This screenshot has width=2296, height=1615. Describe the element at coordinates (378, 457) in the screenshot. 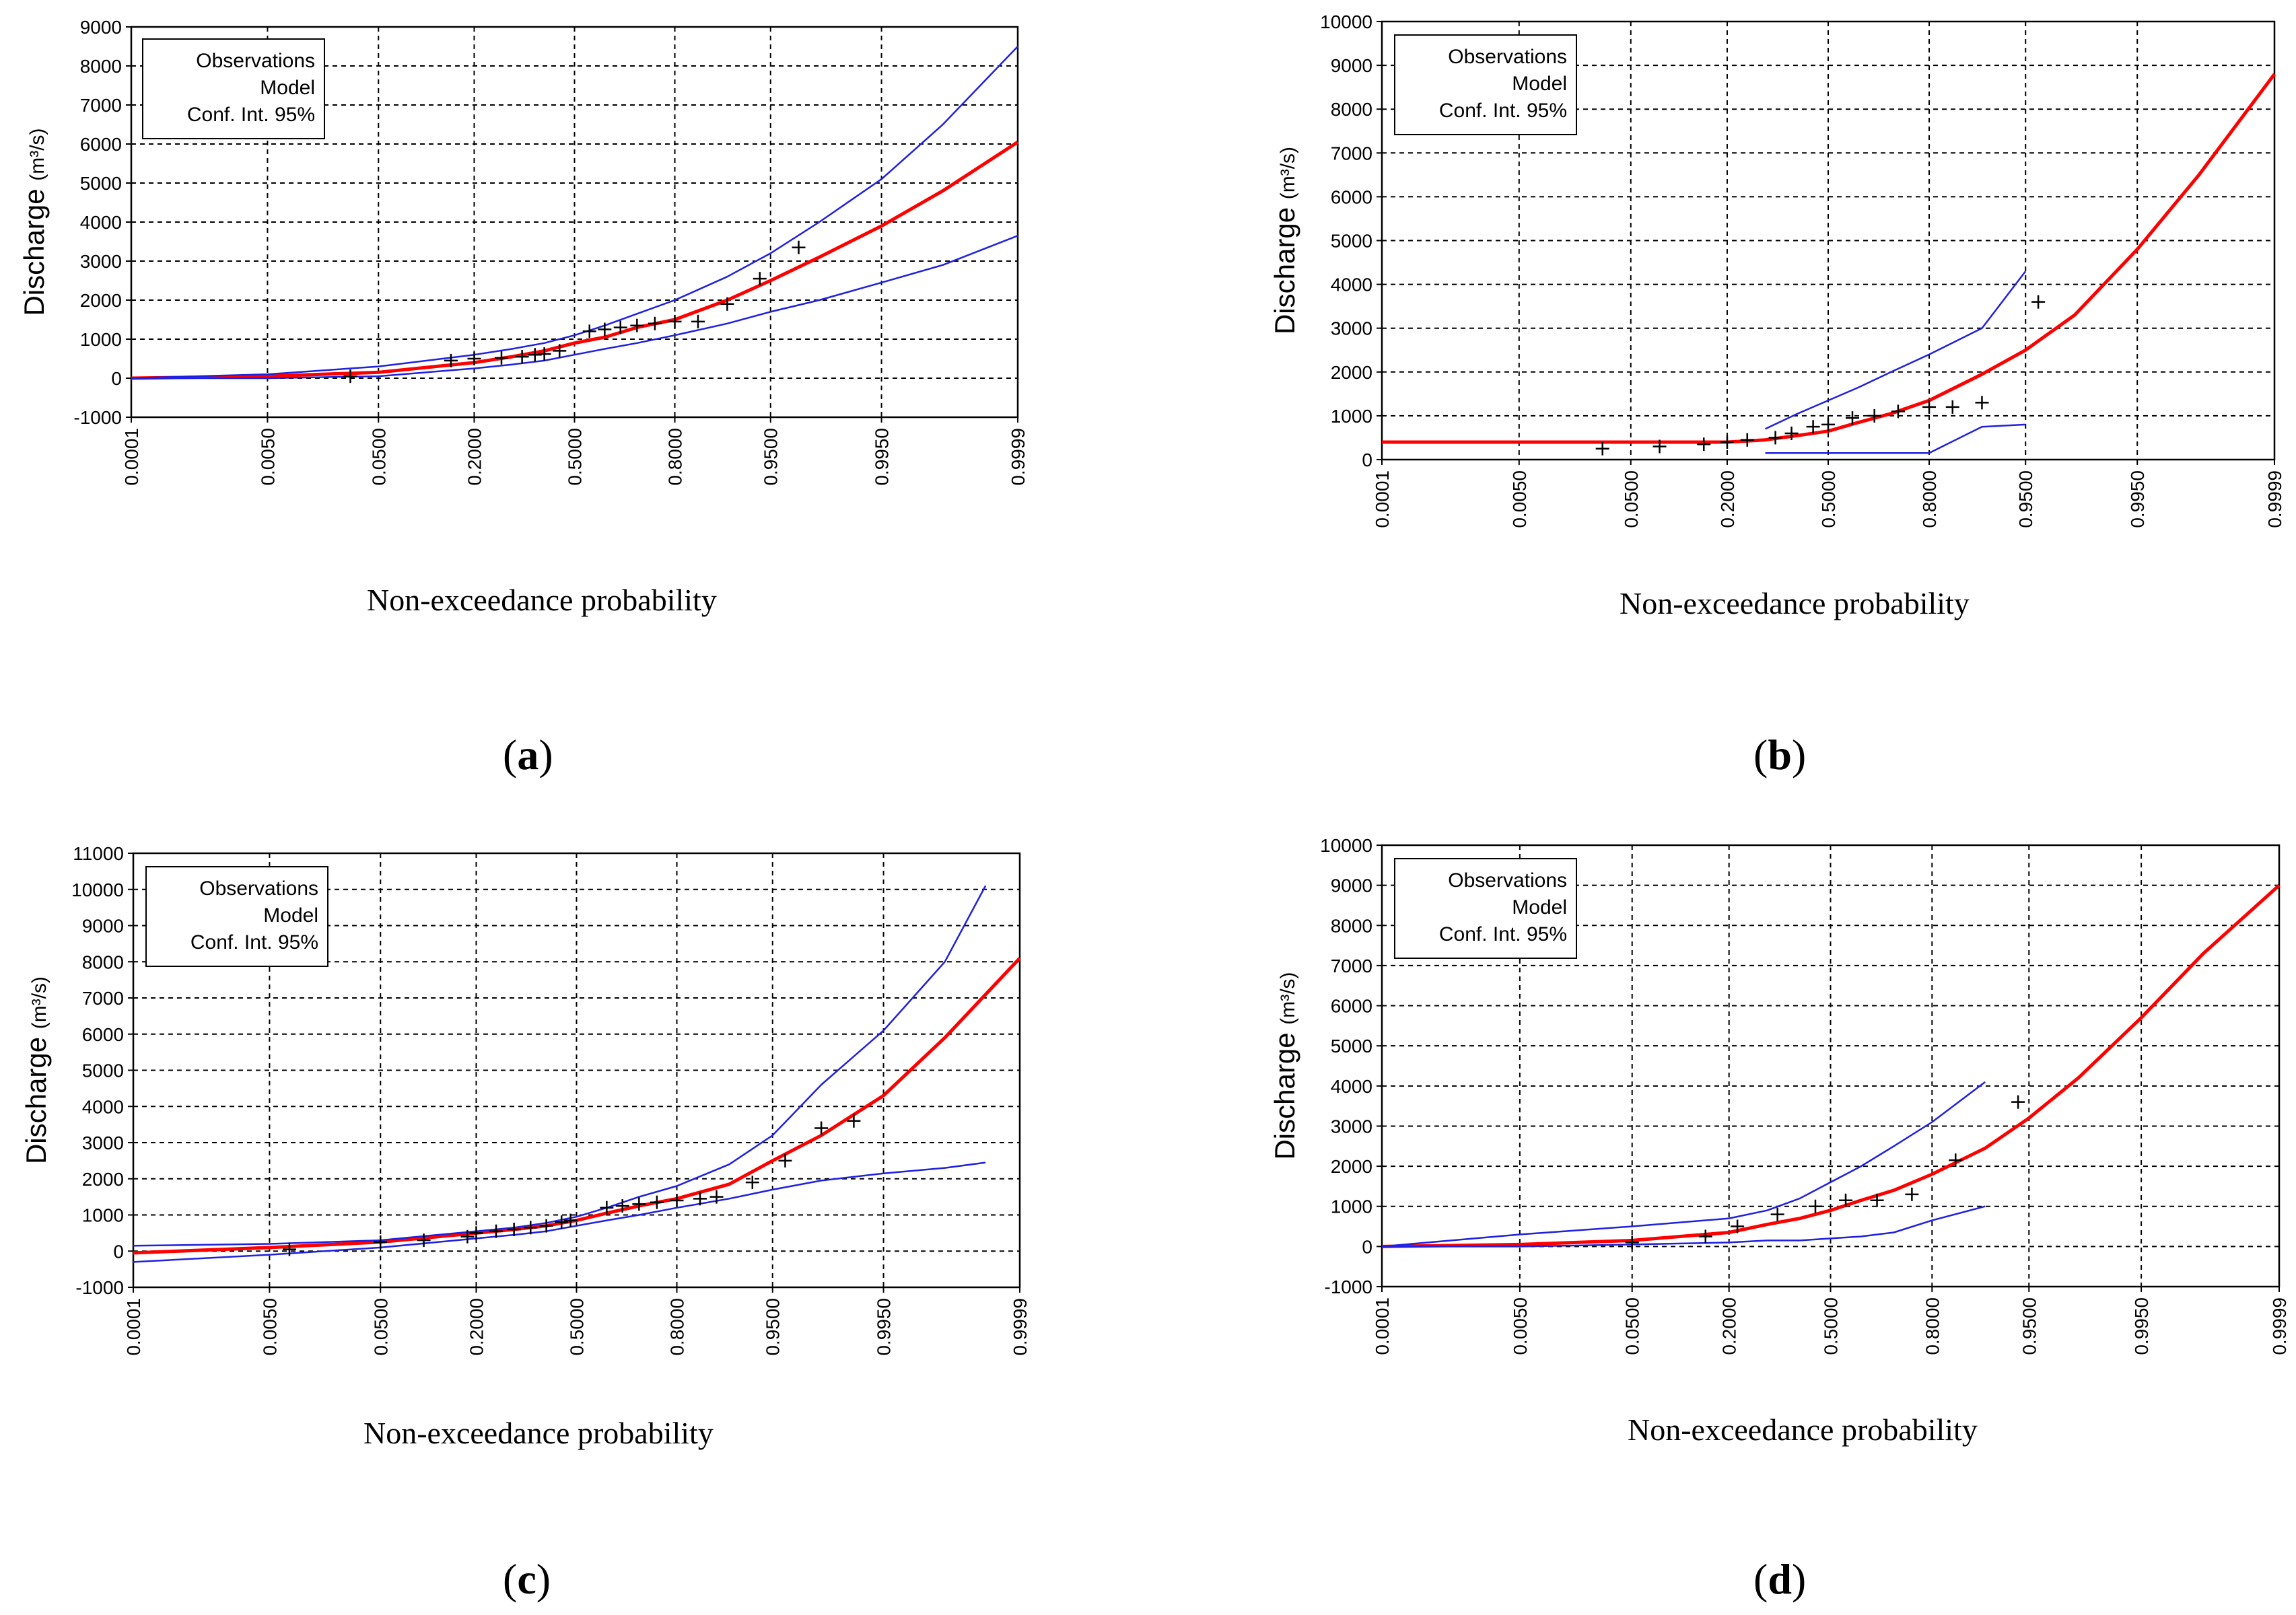

I see `chart-a-xtick-label: 0.0500` at that location.